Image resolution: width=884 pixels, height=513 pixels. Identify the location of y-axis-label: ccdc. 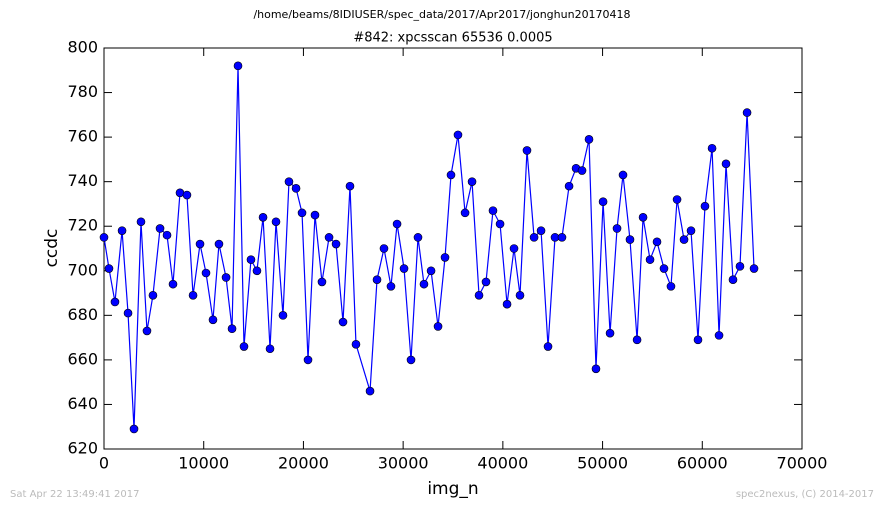
(52, 248).